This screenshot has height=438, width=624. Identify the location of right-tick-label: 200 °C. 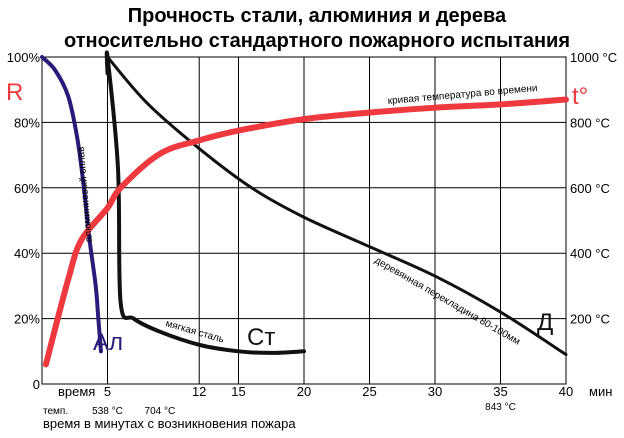
(590, 319).